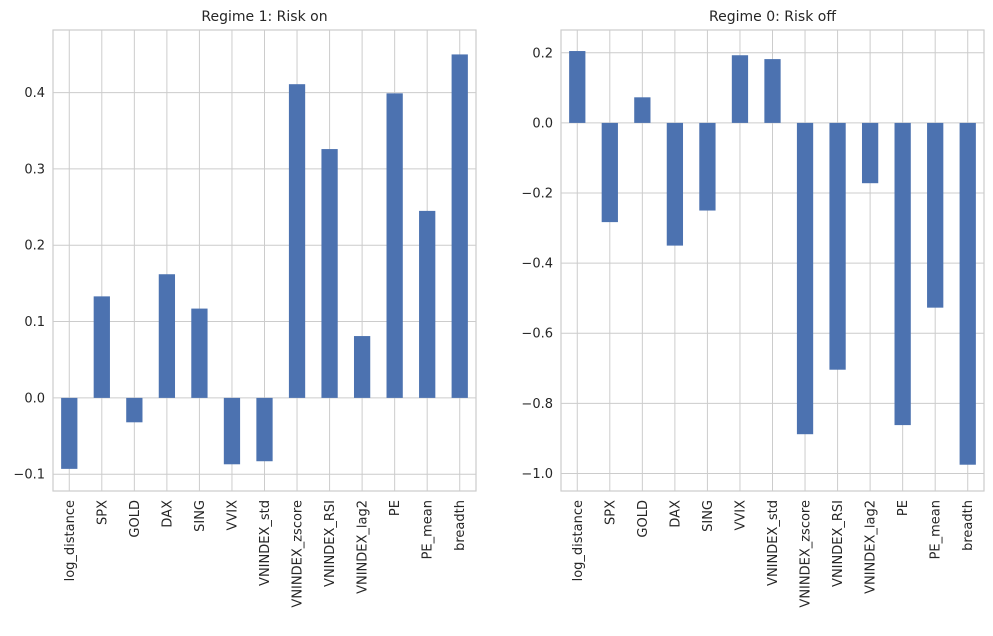  I want to click on chart-title: Regime 1: Risk on, so click(264, 17).